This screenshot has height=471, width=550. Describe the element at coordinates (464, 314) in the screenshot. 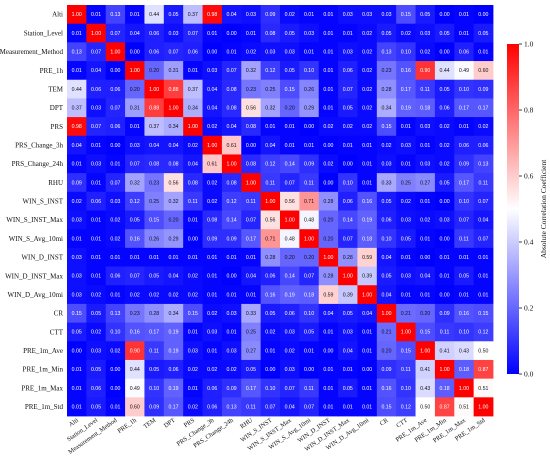

I see `cell-value-label: 0.16` at that location.